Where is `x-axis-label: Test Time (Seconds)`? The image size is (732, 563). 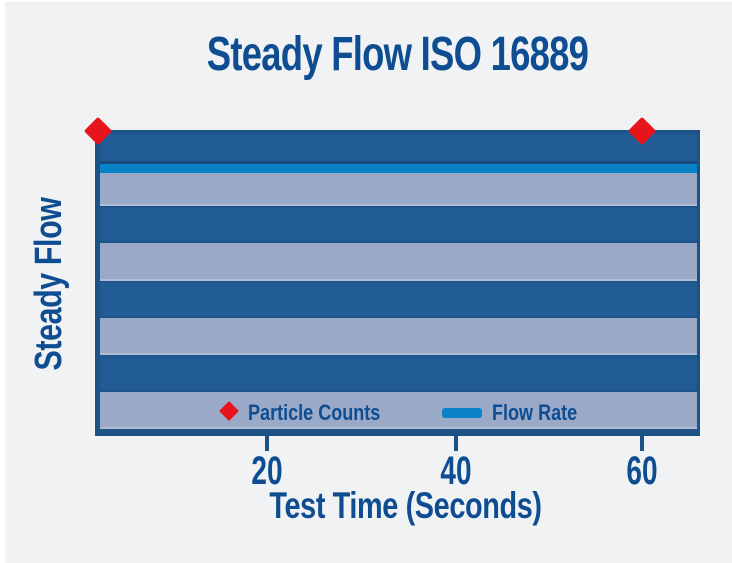 x-axis-label: Test Time (Seconds) is located at coordinates (405, 505).